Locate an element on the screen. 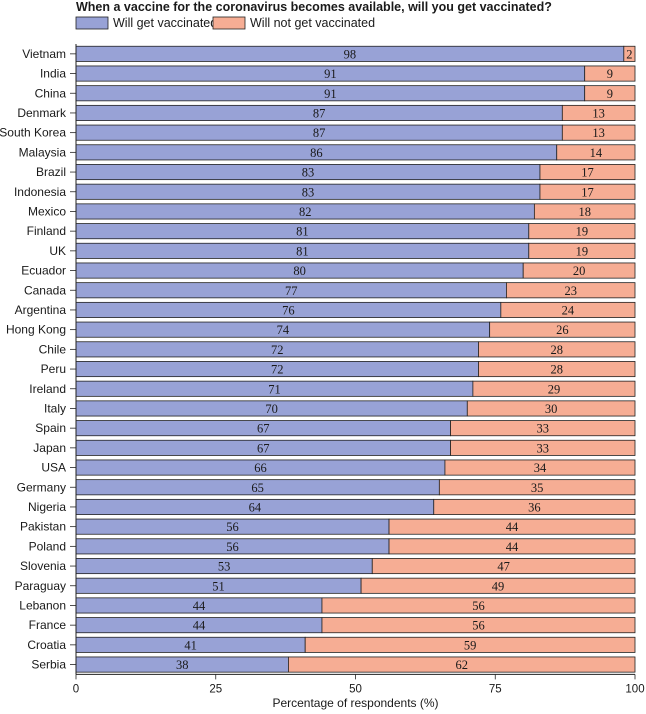  category-label: Italy is located at coordinates (55, 408).